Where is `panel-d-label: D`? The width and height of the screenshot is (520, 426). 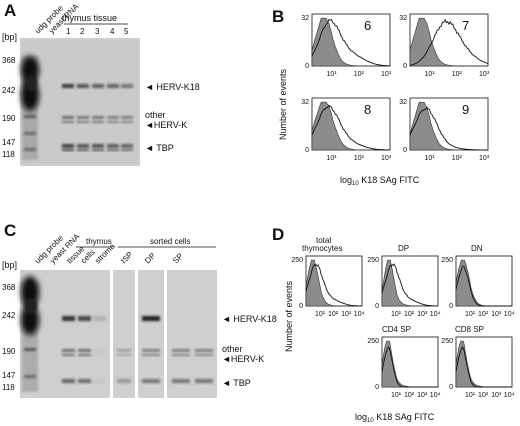 panel-d-label: D is located at coordinates (278, 234).